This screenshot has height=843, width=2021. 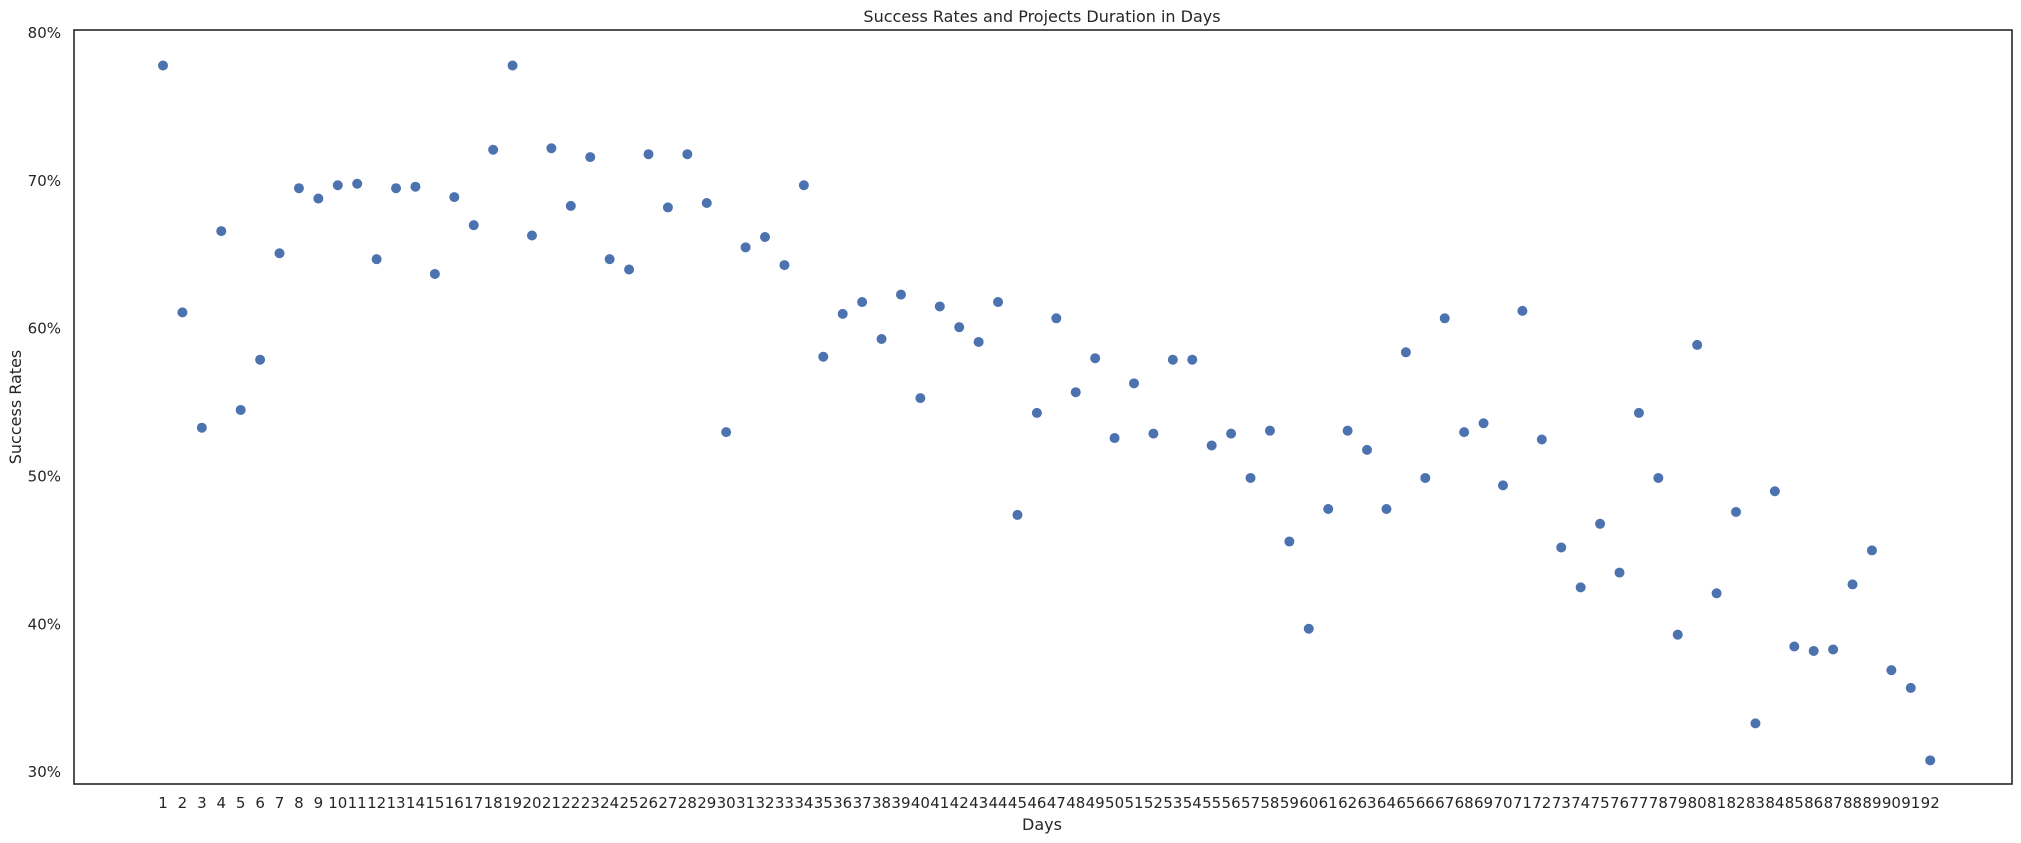 What do you see at coordinates (959, 803) in the screenshot?
I see `x-tick-label: 42` at bounding box center [959, 803].